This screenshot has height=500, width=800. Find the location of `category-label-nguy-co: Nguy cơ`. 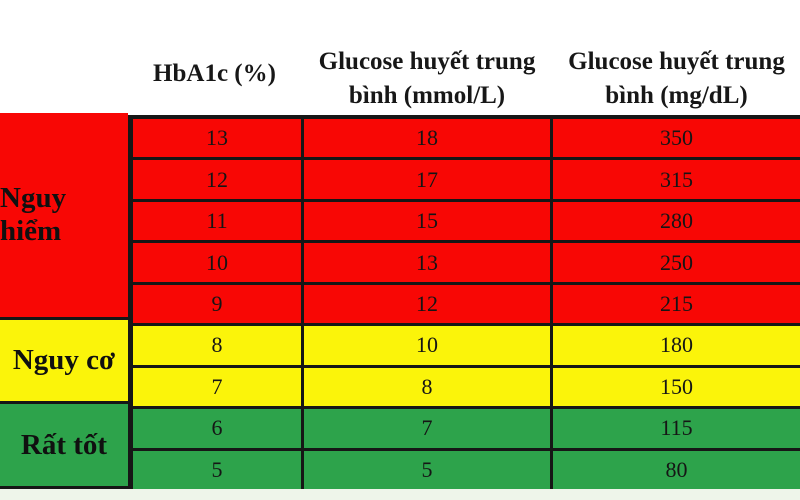

category-label-nguy-co: Nguy cơ is located at coordinates (64, 360).